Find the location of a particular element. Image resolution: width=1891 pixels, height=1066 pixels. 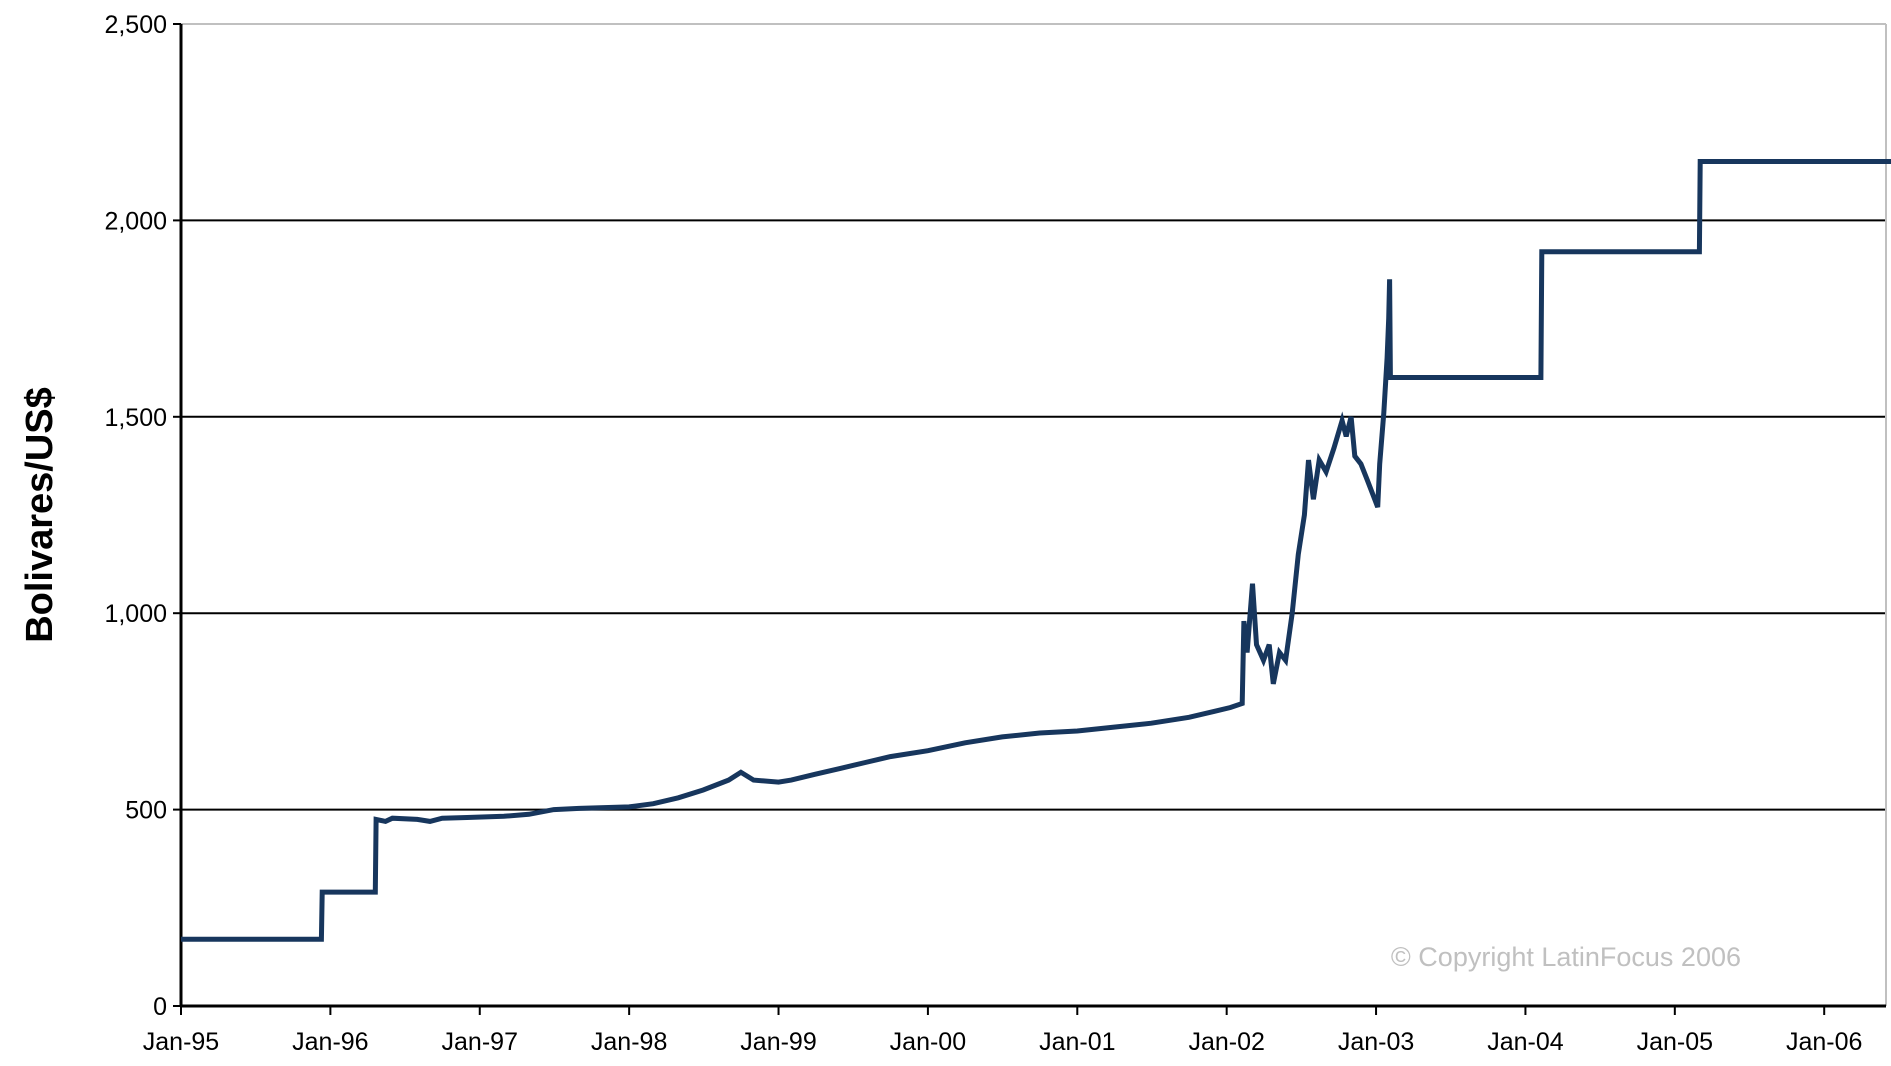

x-tick-label: Jan-97 is located at coordinates (480, 1042).